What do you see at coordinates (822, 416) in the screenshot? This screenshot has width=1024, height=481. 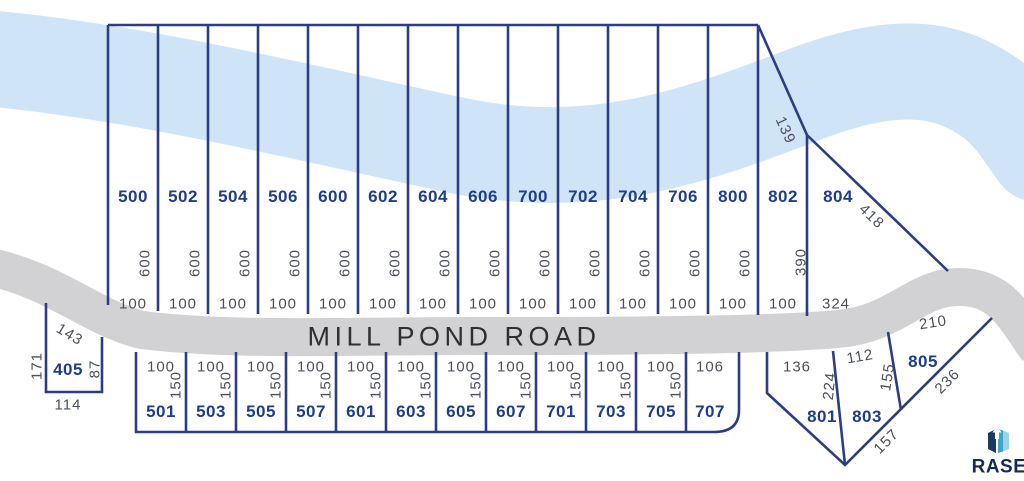 I see `lot-801-number: 801` at bounding box center [822, 416].